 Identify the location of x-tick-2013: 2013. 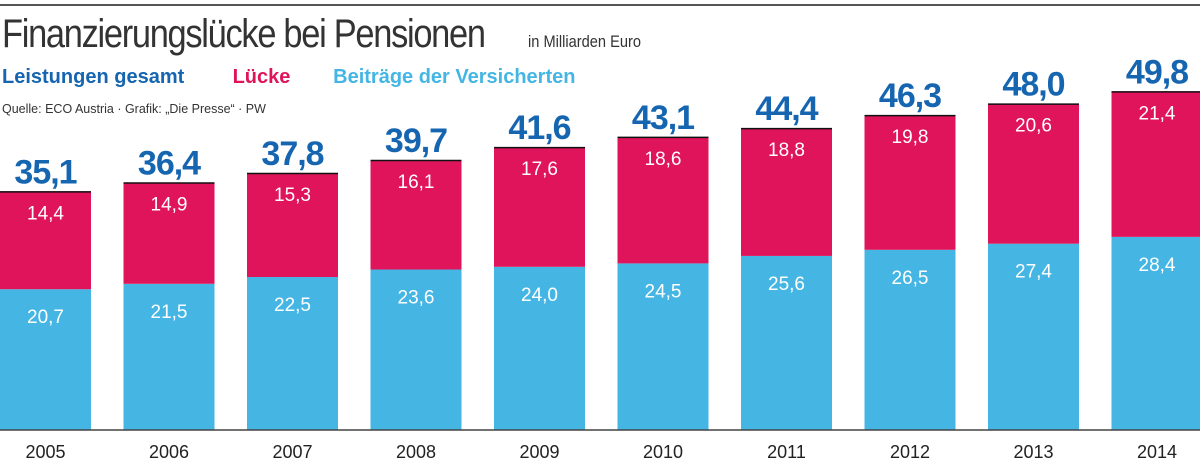
(1033, 452).